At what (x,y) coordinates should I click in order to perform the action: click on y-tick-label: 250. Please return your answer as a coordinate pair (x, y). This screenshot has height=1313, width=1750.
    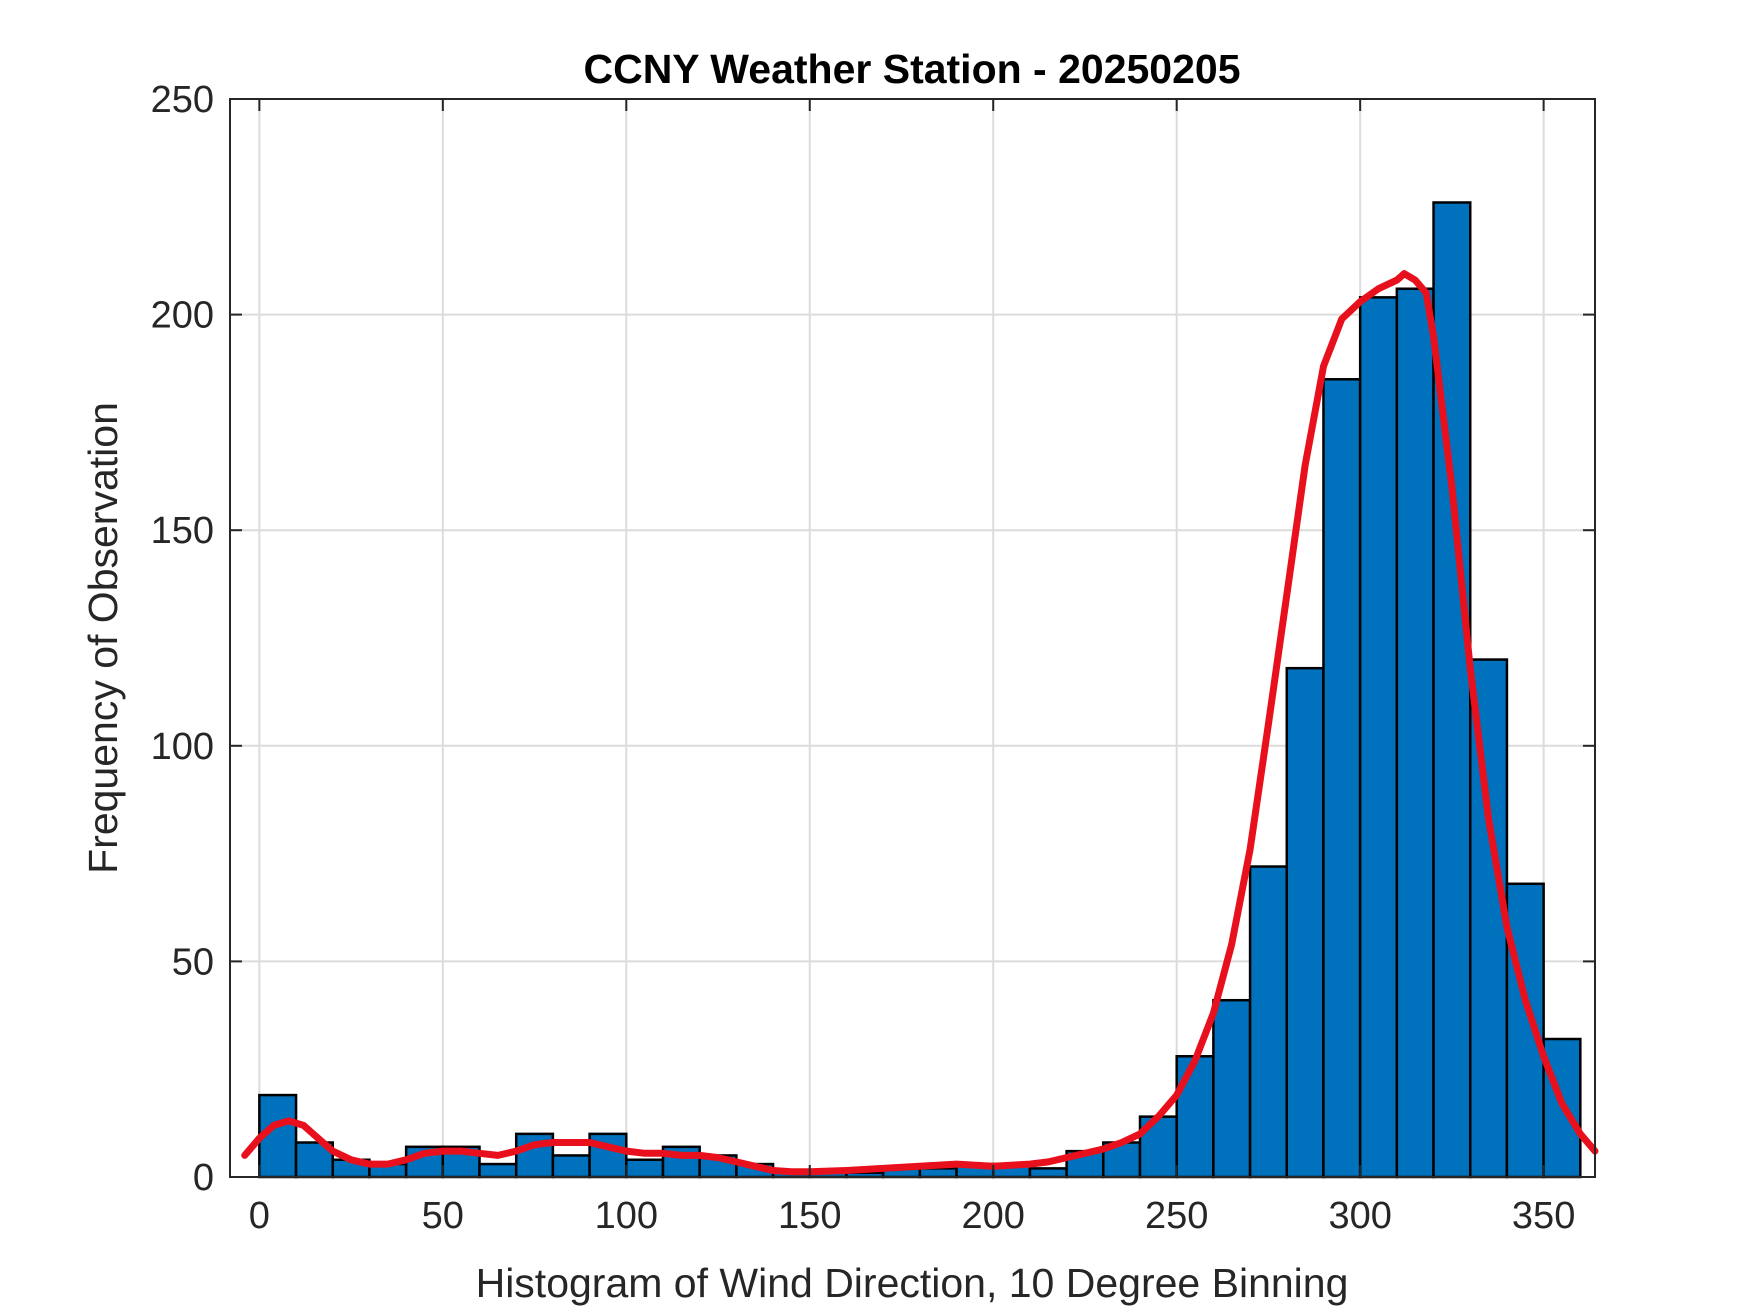
    Looking at the image, I should click on (182, 100).